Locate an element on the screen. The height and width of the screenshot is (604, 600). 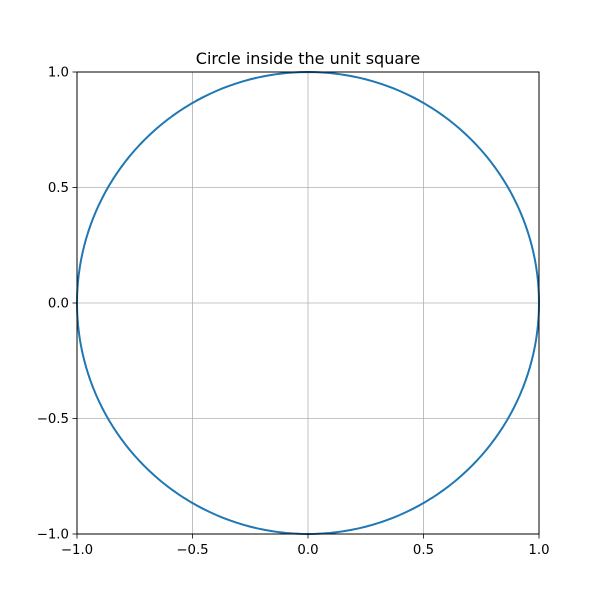
x-tick-label-2: 0.0 is located at coordinates (307, 550).